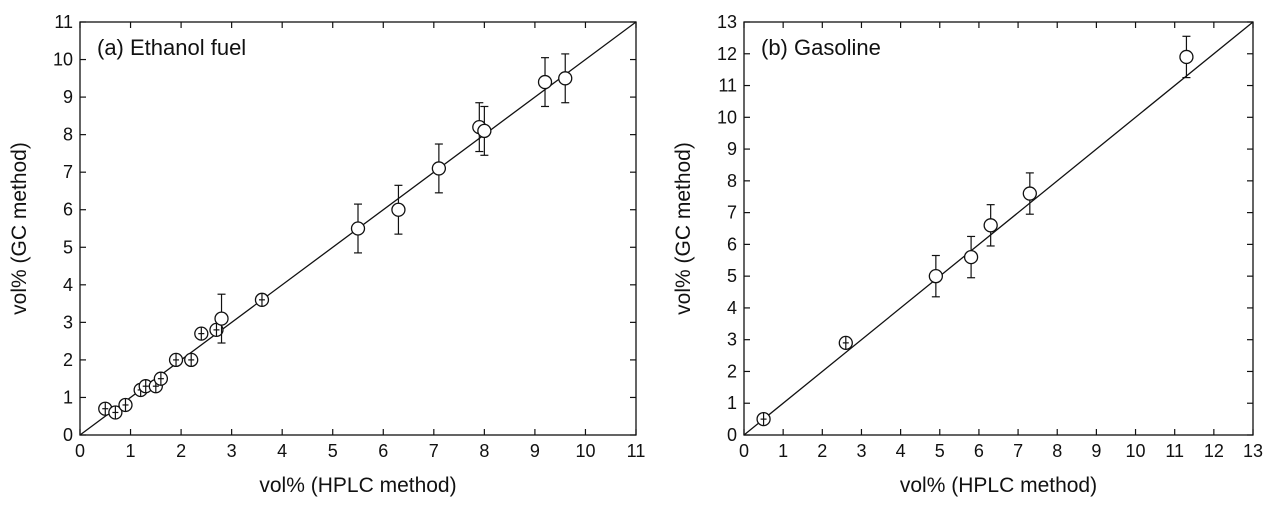 The width and height of the screenshot is (1266, 510). I want to click on y-tick-label: 13, so click(727, 22).